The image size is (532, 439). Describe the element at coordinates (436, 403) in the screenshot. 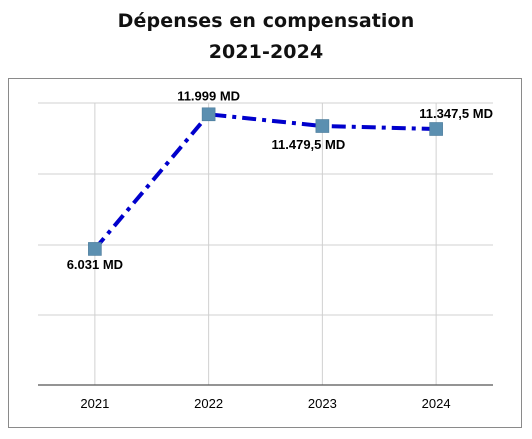

I see `x-tick-label: 2024` at that location.